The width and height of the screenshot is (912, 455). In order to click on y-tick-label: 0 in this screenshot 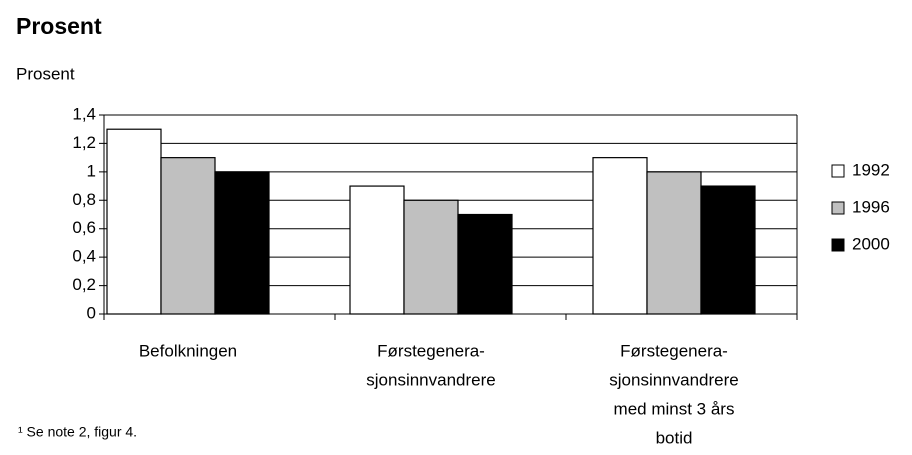, I will do `click(91, 312)`.